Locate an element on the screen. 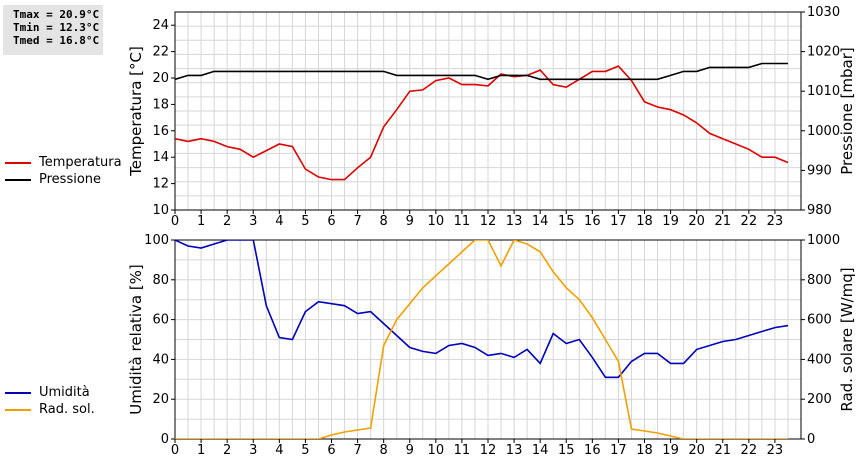 The width and height of the screenshot is (860, 460). legend-top: Temperatura Pressione is located at coordinates (63, 171).